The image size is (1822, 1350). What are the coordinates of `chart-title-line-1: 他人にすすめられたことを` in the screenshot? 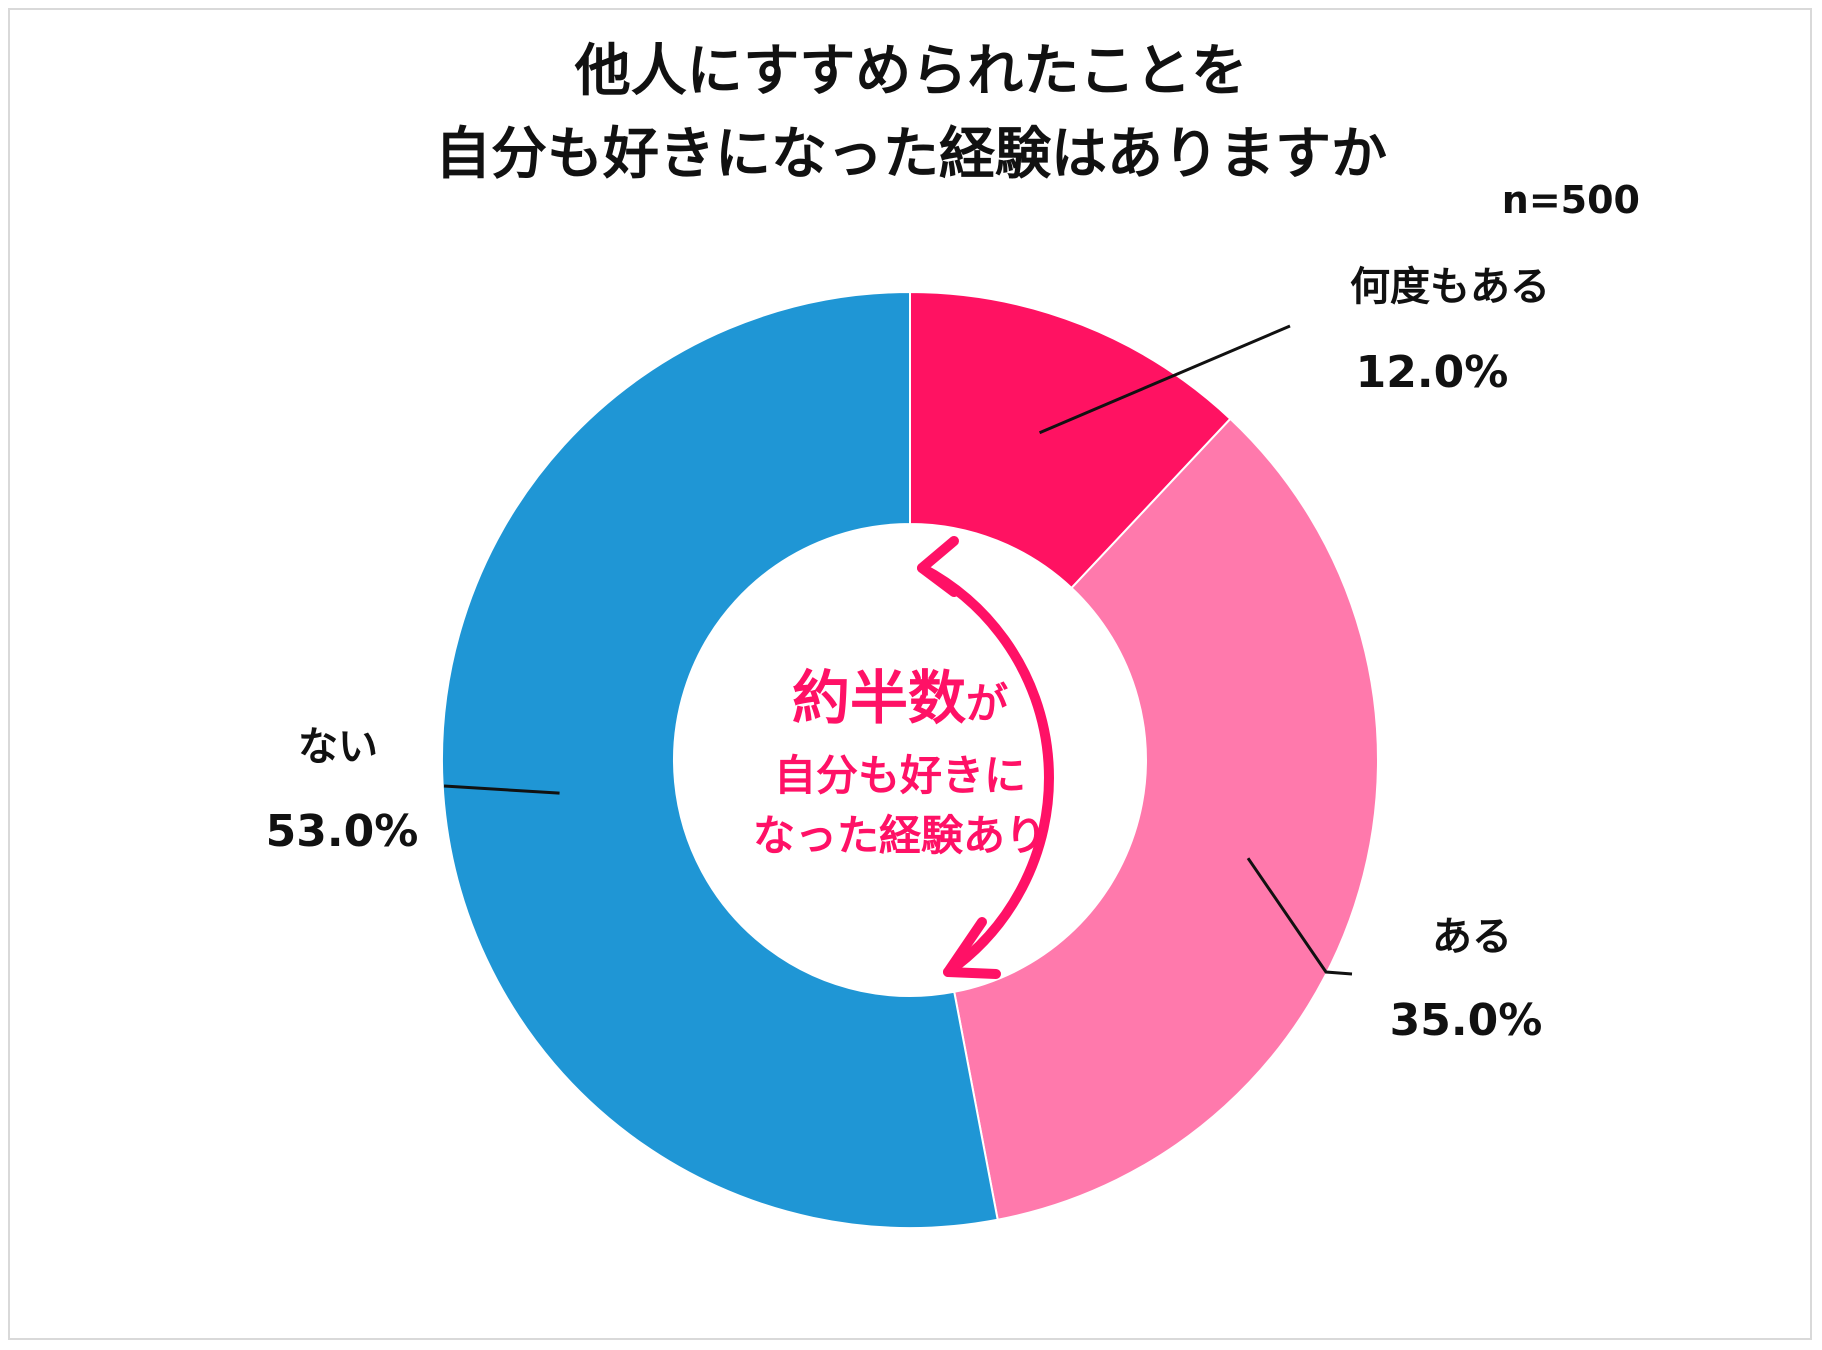 It's located at (911, 71).